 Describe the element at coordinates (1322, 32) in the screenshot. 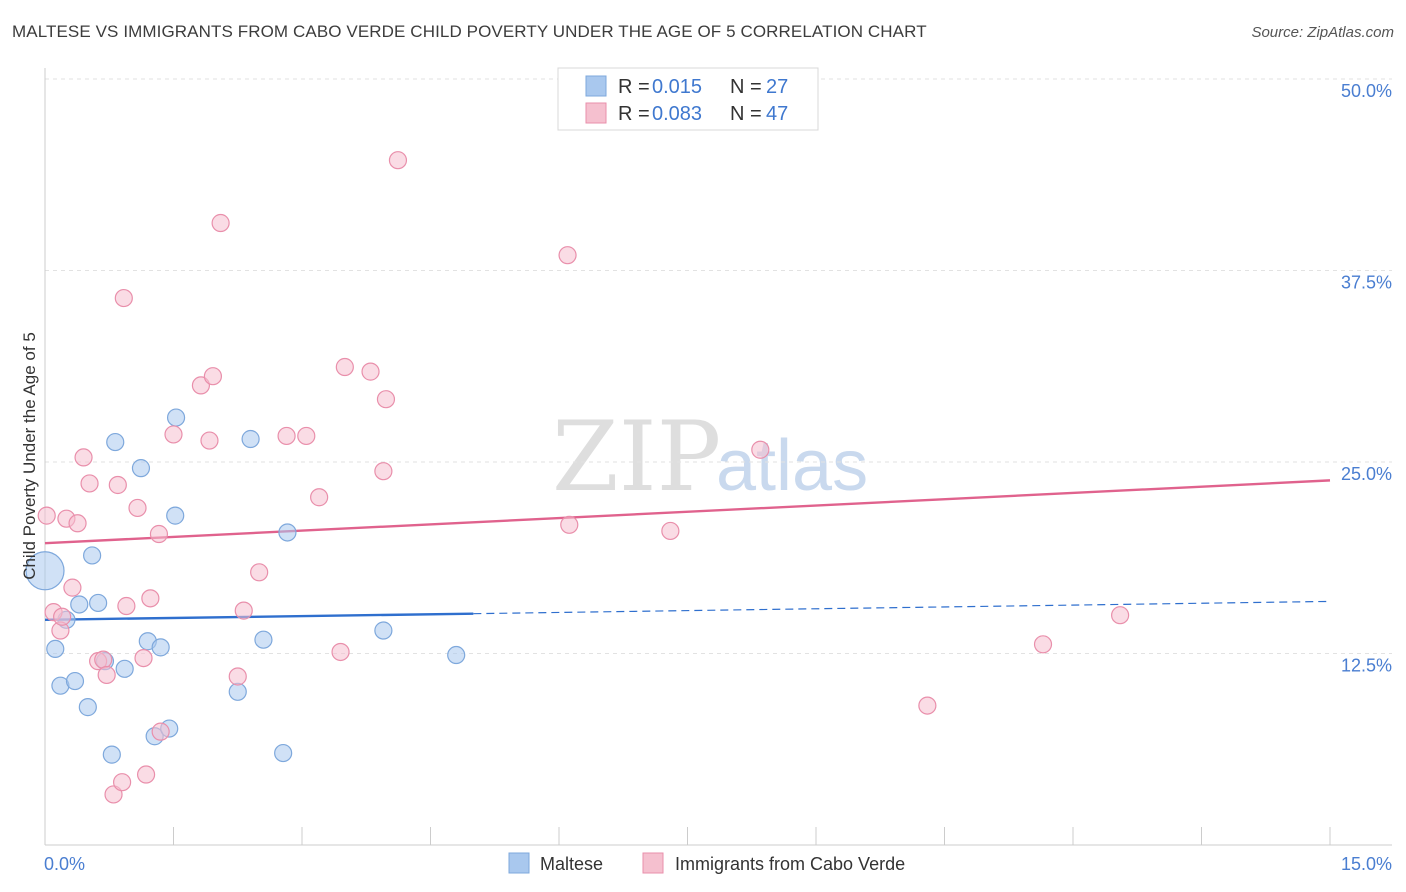

I see `source-credit: Source: ZipAtlas.com` at that location.